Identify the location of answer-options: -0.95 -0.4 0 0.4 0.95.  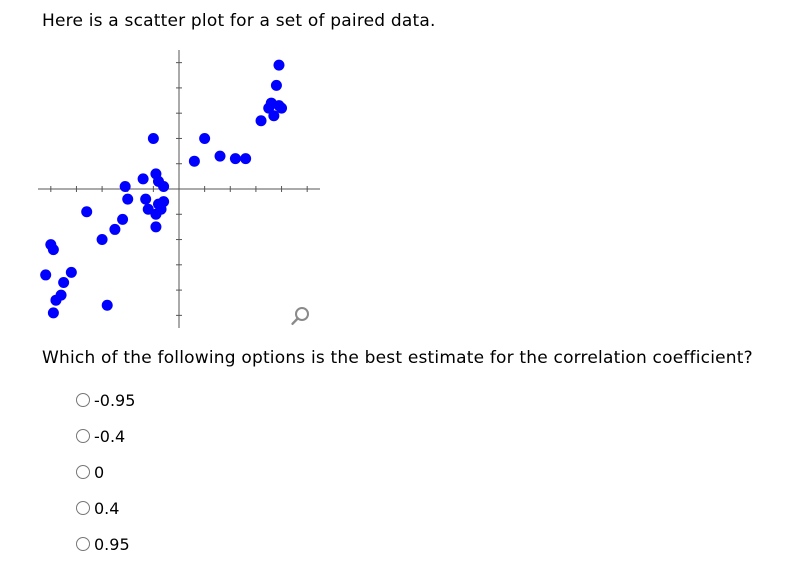
(105, 472).